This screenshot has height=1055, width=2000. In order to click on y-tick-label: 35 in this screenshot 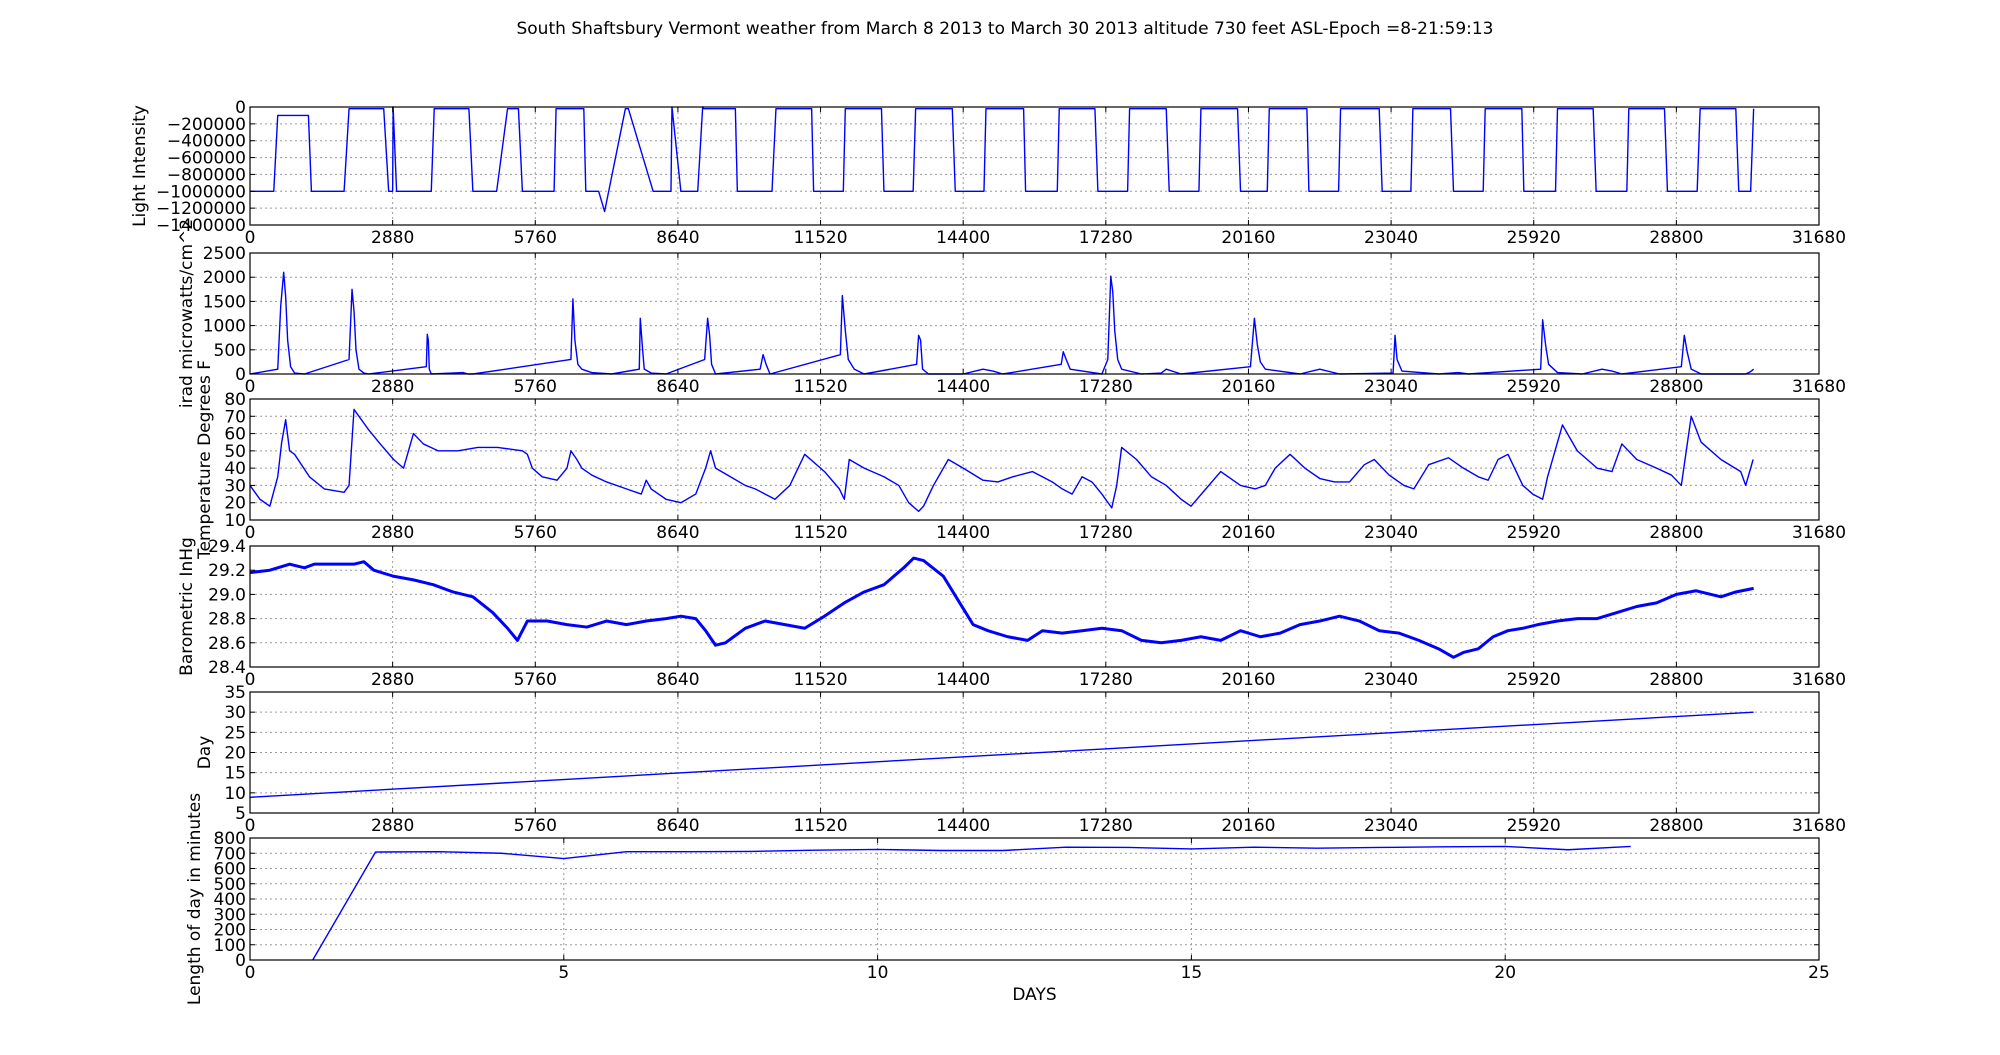, I will do `click(235, 693)`.